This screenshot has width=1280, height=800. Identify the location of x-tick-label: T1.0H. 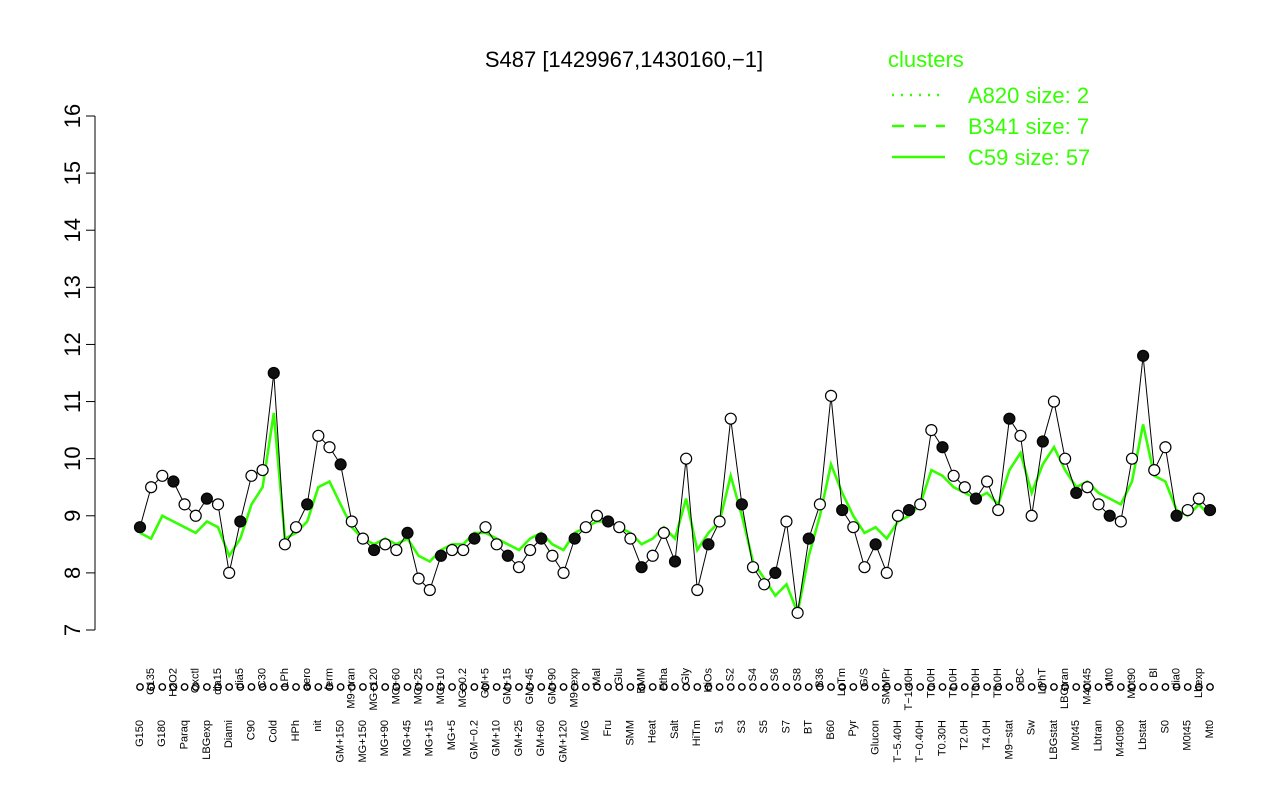
(954, 683).